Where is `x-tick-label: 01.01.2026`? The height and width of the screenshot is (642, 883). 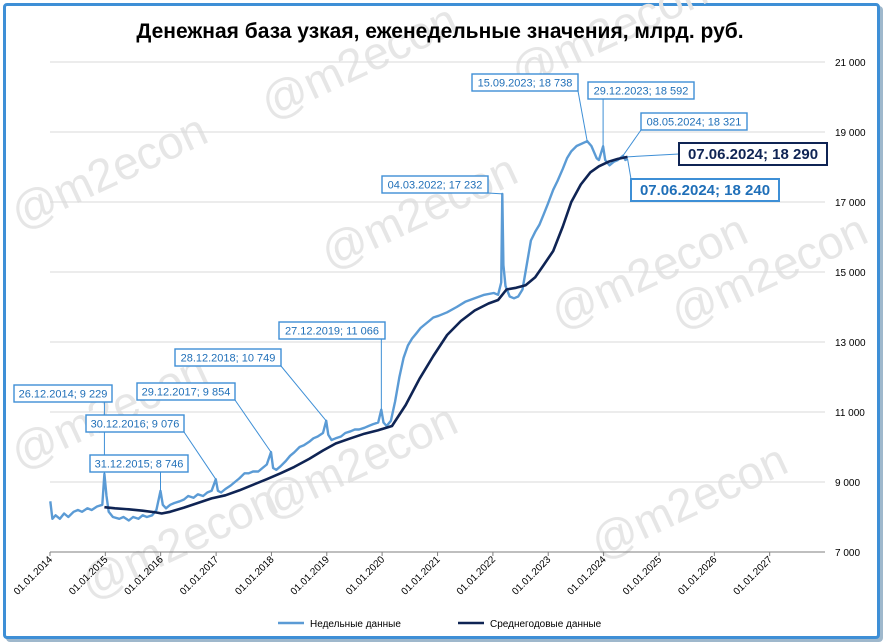
x-tick-label: 01.01.2026 is located at coordinates (697, 575).